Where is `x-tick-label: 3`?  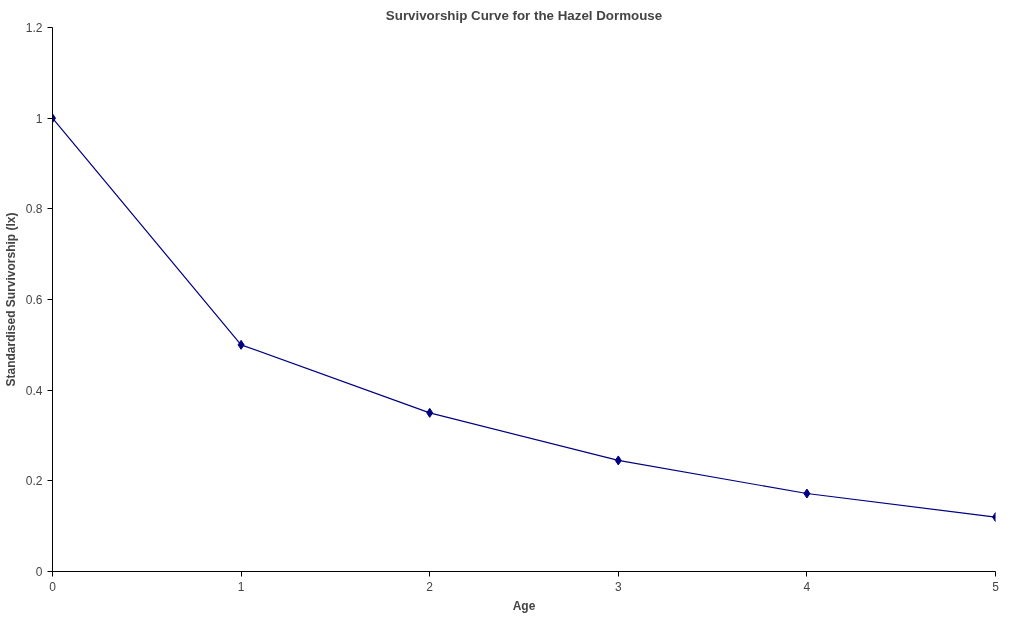 x-tick-label: 3 is located at coordinates (618, 586).